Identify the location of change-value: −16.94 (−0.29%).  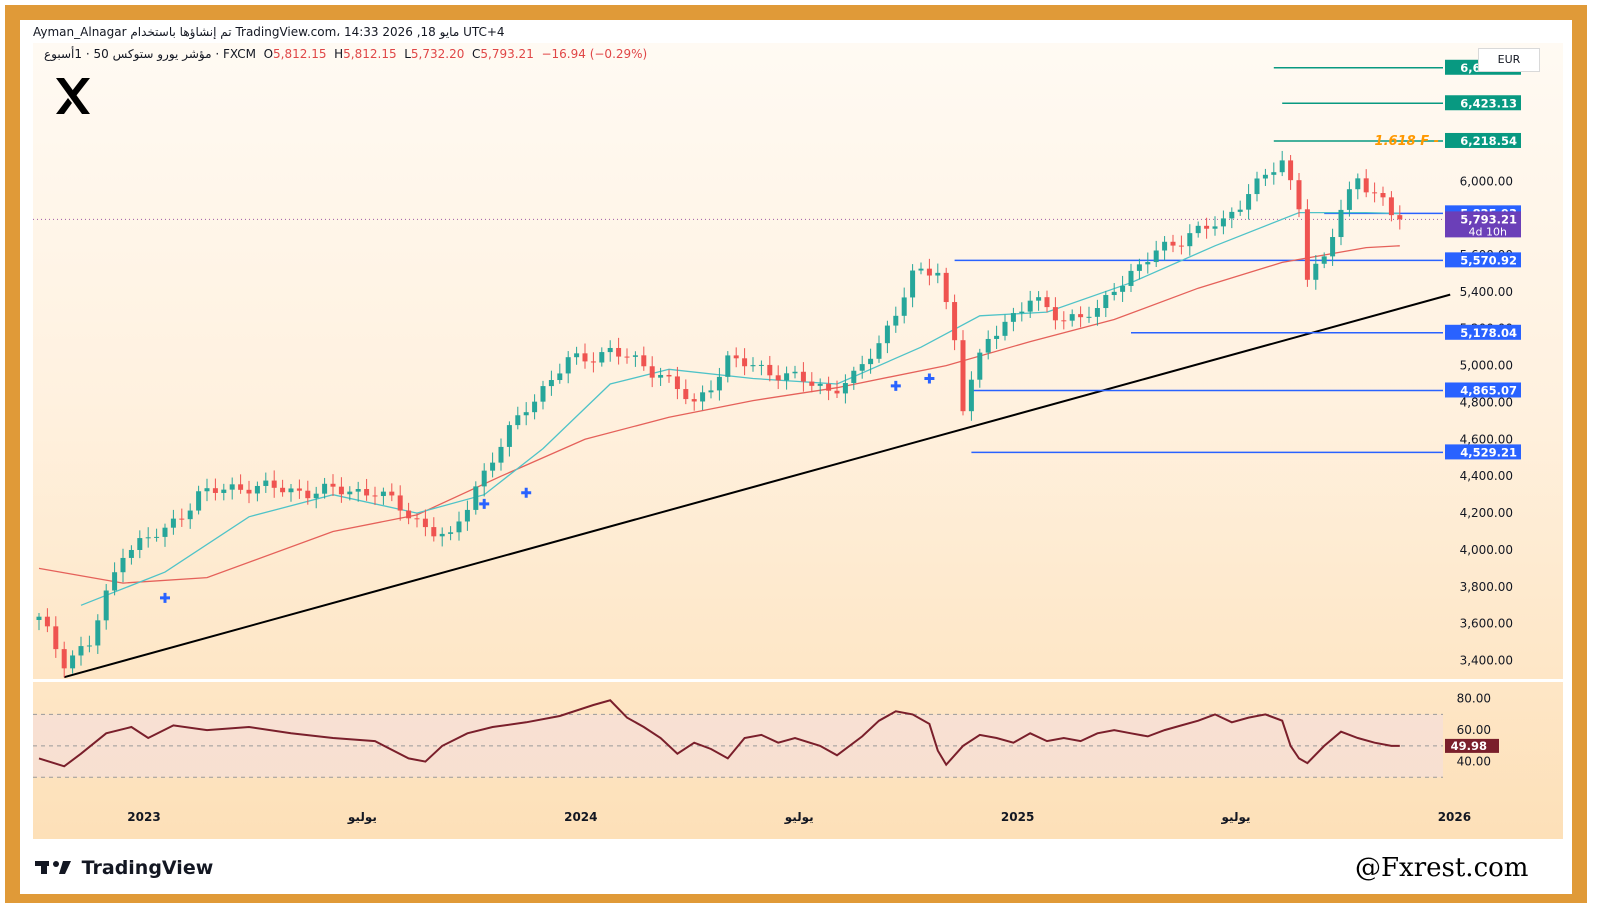
(594, 54).